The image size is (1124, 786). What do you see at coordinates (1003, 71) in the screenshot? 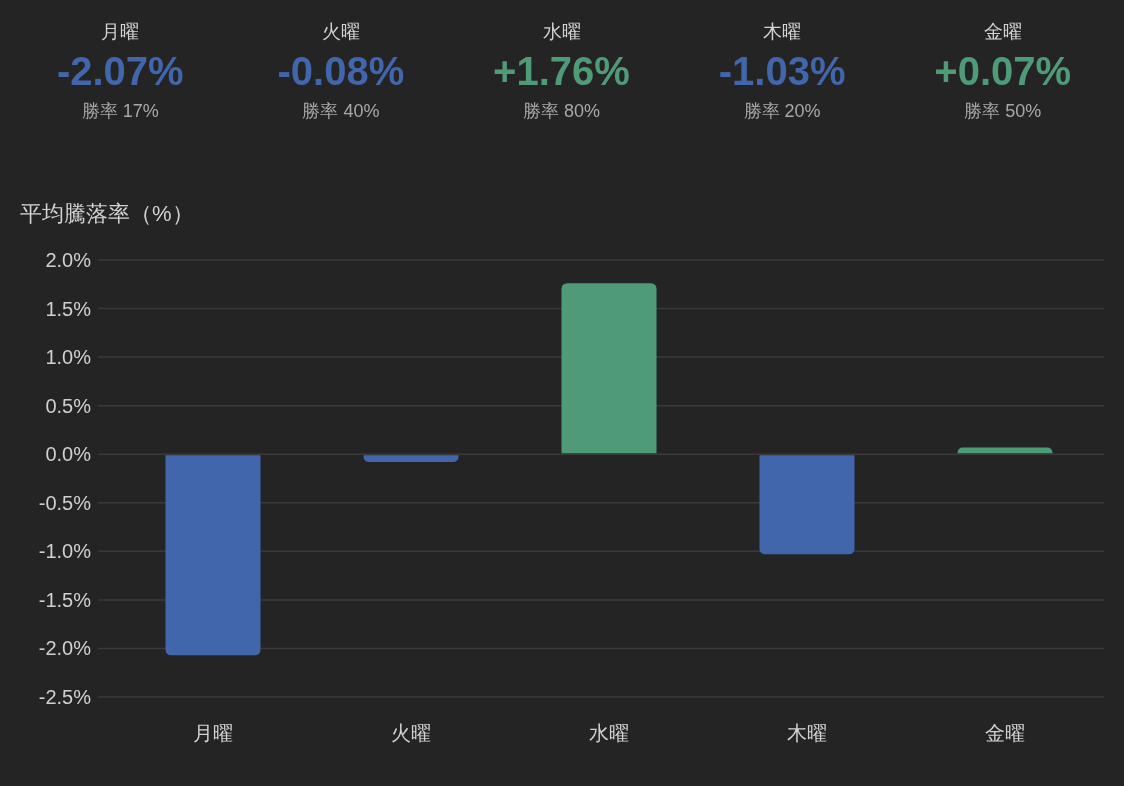
I see `text: +0.07%` at bounding box center [1003, 71].